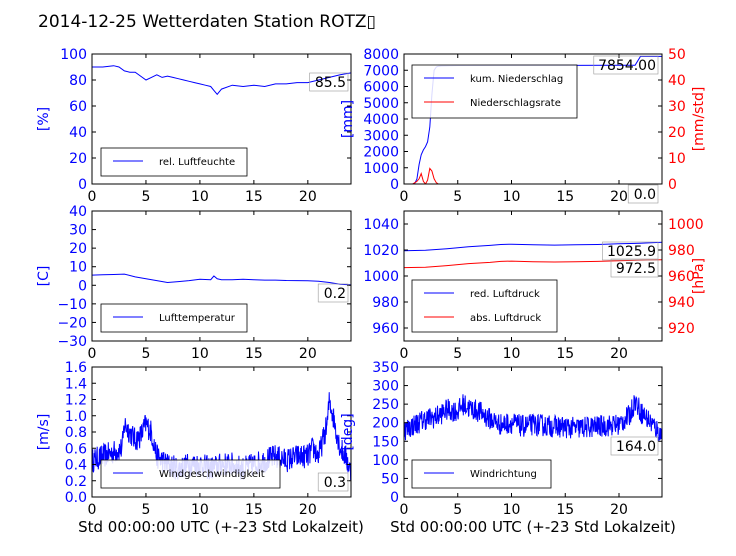 The height and width of the screenshot is (556, 736). I want to click on y-tick-label: 250, so click(385, 405).